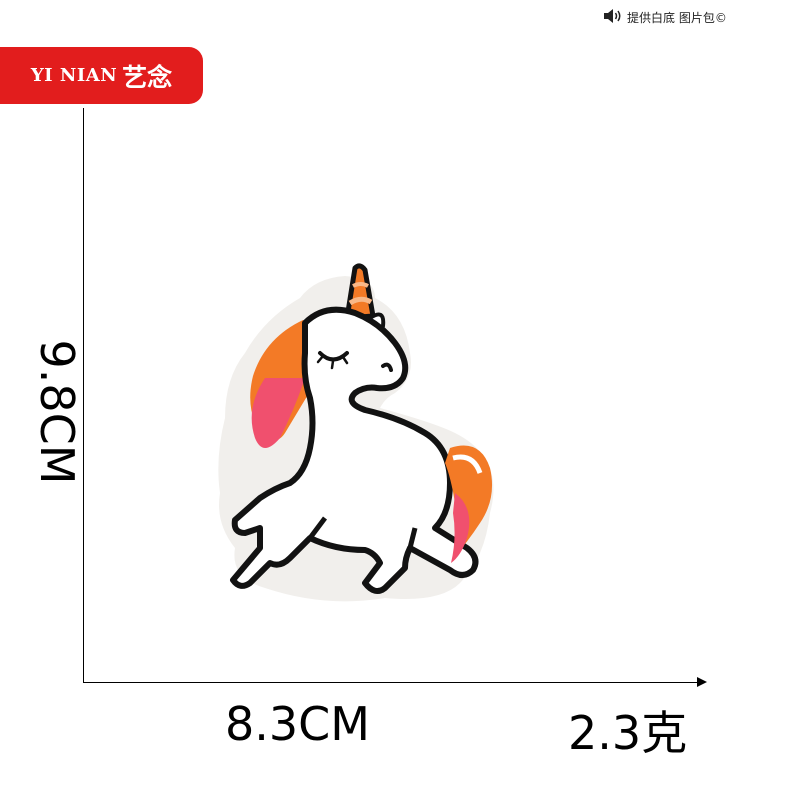  I want to click on height-axis-line, so click(83, 395).